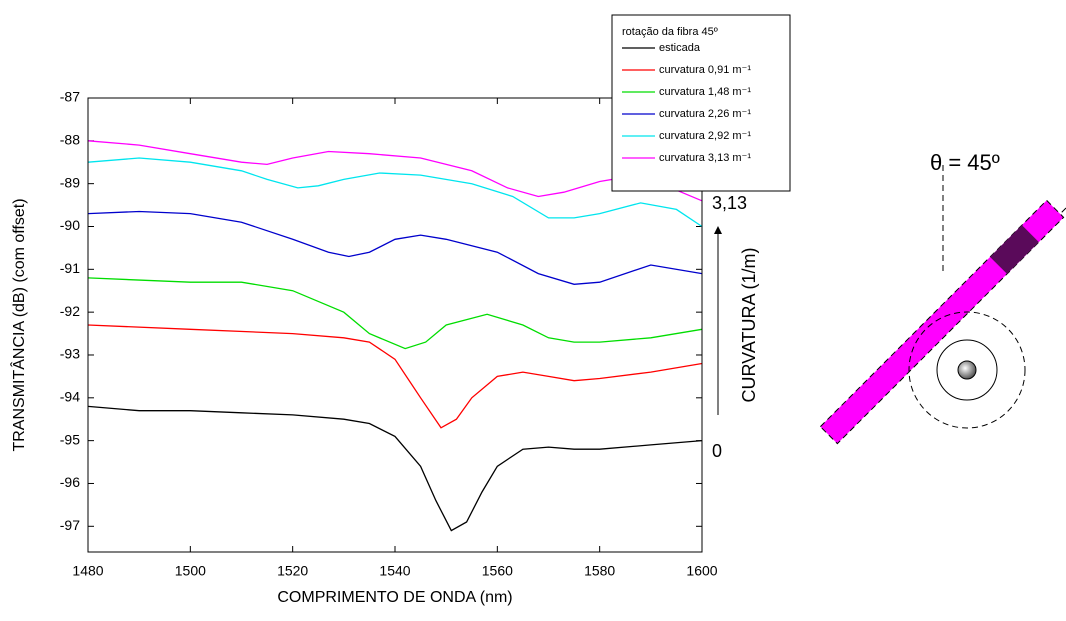 The image size is (1066, 621). Describe the element at coordinates (717, 451) in the screenshot. I see `annotation: 0` at that location.